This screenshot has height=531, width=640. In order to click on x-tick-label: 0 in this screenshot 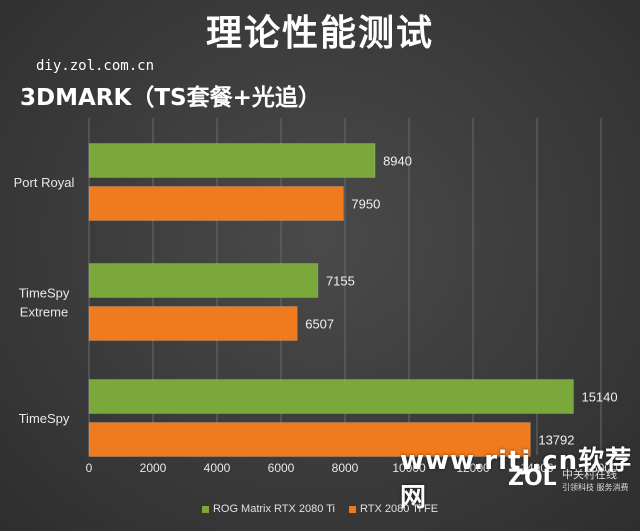, I will do `click(89, 468)`.